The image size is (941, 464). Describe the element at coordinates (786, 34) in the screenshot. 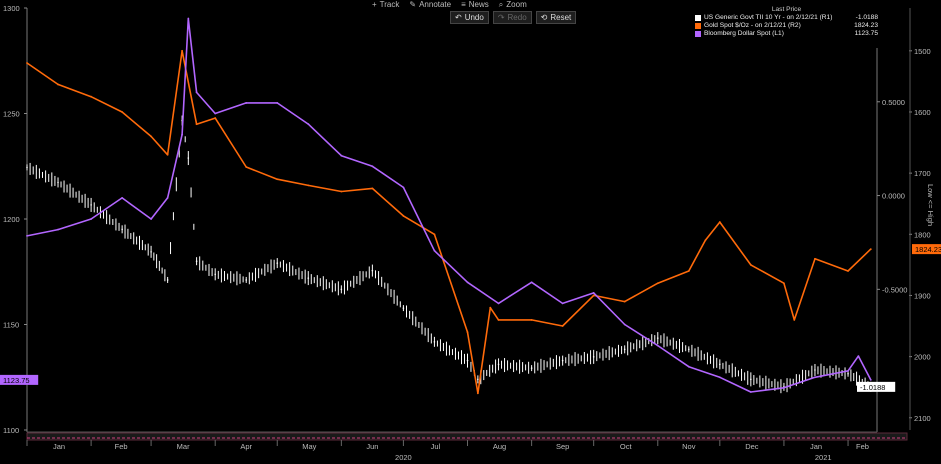

I see `legend-entry-dollar: Bloomberg Dollar Spot (L1) 1123.75` at that location.